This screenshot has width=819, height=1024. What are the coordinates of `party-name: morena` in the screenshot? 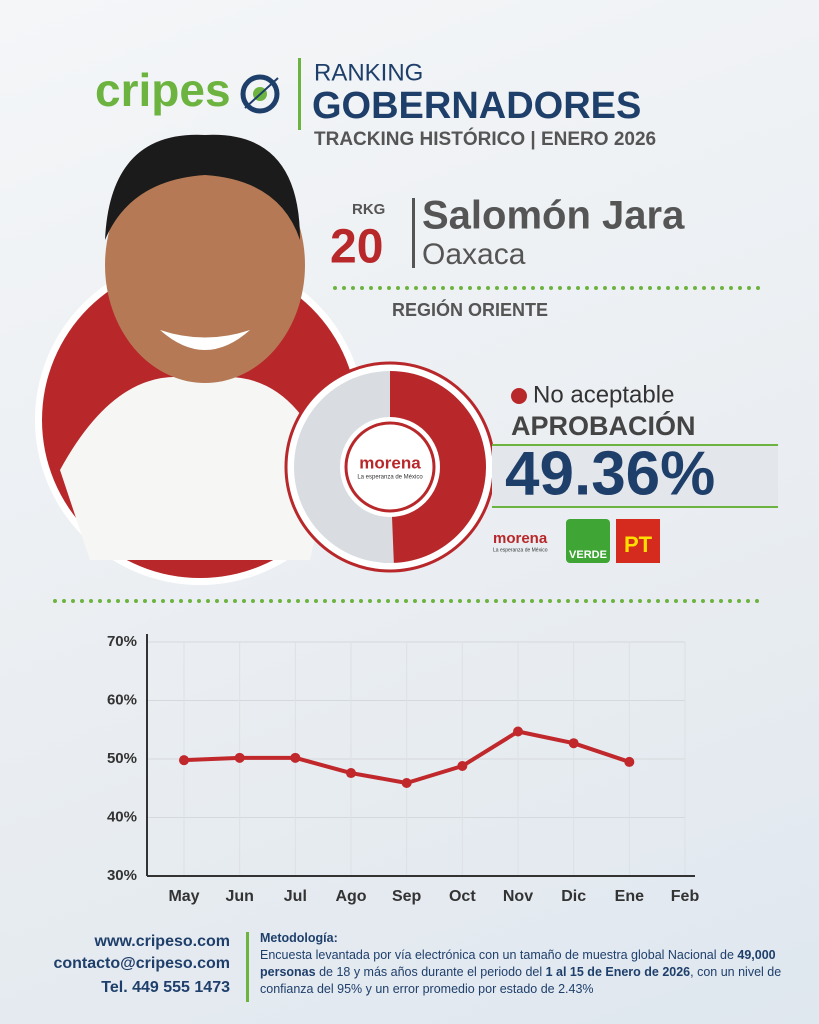 It's located at (390, 462).